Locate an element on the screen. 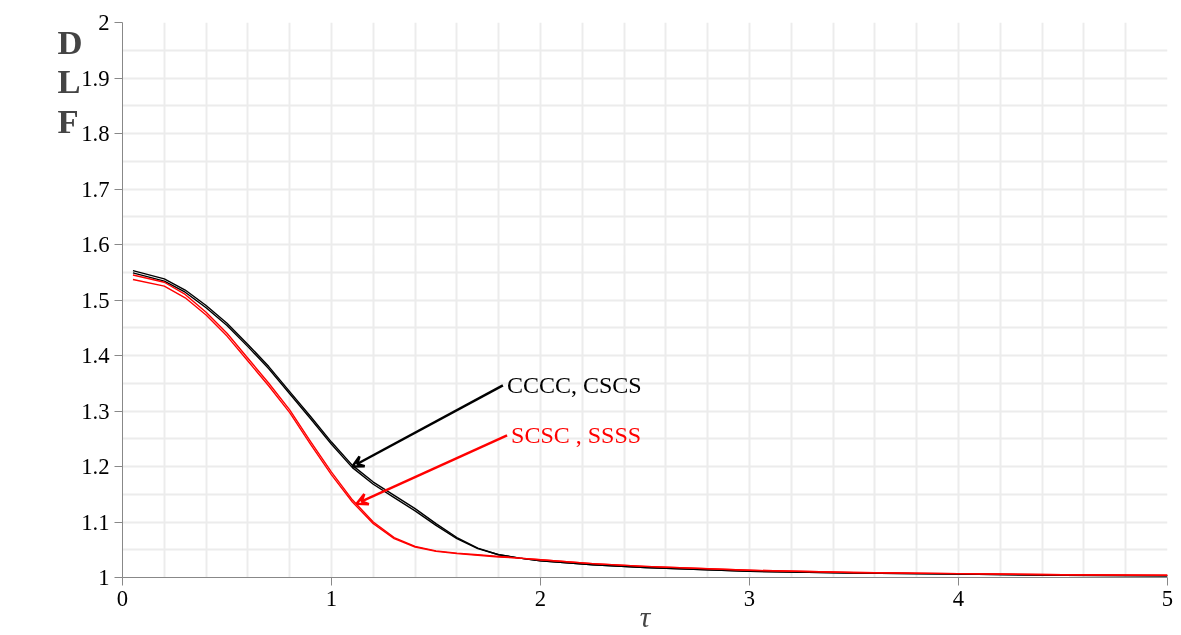 The image size is (1181, 635). y-tick-label: 1 is located at coordinates (104, 577).